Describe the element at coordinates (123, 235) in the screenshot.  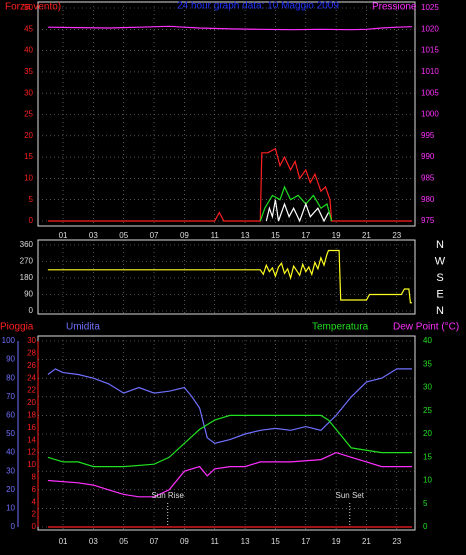
I see `x-tick-label: 05` at that location.